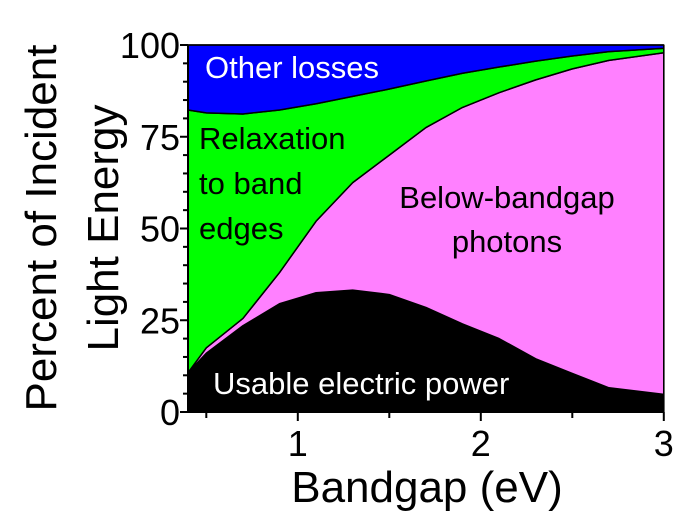 The image size is (689, 512). Describe the element at coordinates (298, 443) in the screenshot. I see `x-tick-label: 1` at that location.